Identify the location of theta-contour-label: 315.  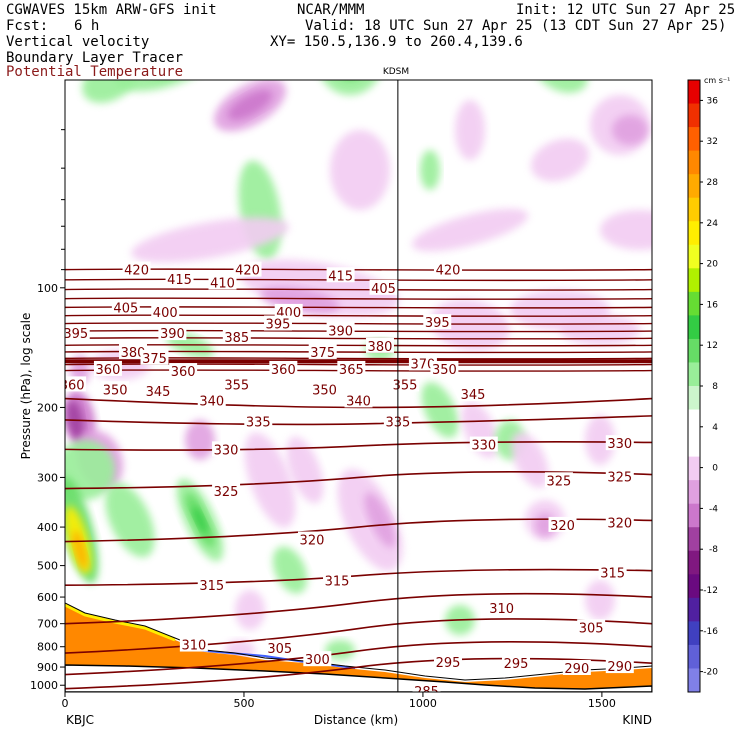
(337, 581).